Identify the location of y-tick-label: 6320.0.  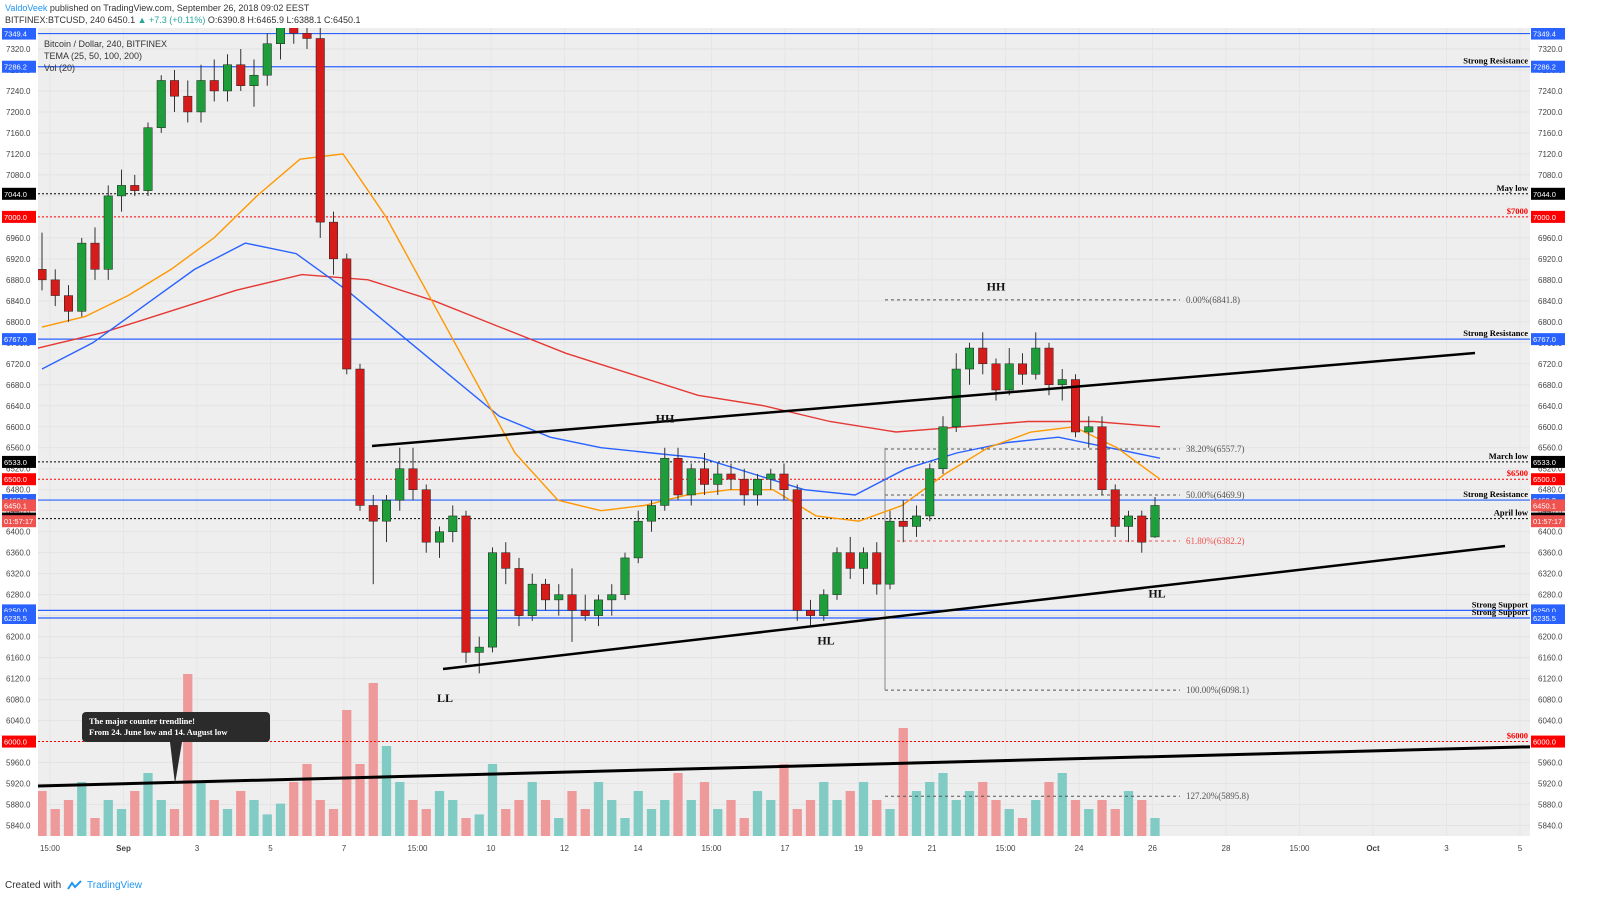
(18, 574).